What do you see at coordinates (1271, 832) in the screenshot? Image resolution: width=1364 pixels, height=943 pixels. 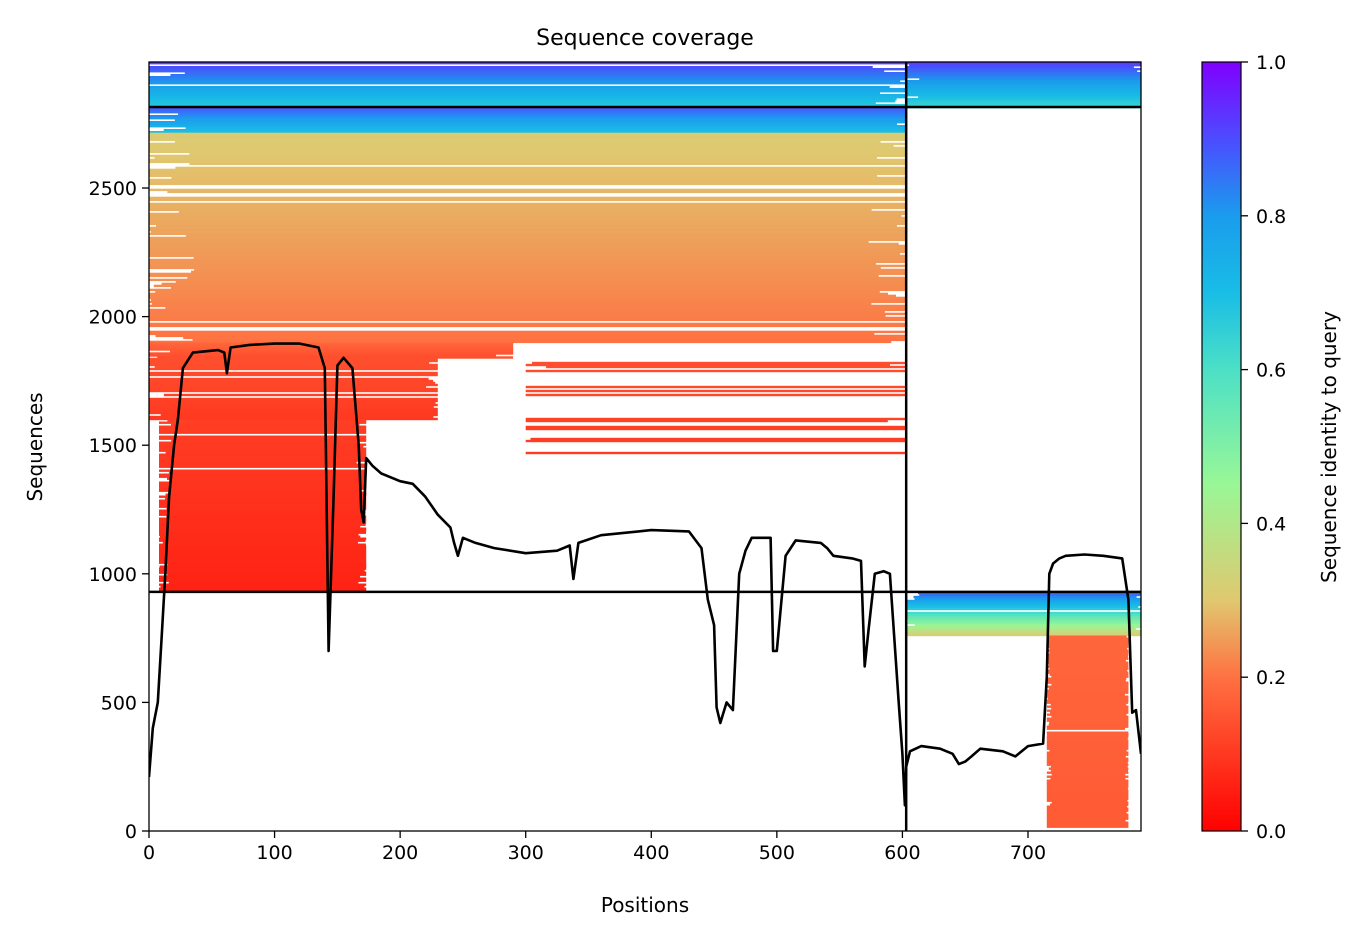 I see `colorbar-tick-label: 0.0` at bounding box center [1271, 832].